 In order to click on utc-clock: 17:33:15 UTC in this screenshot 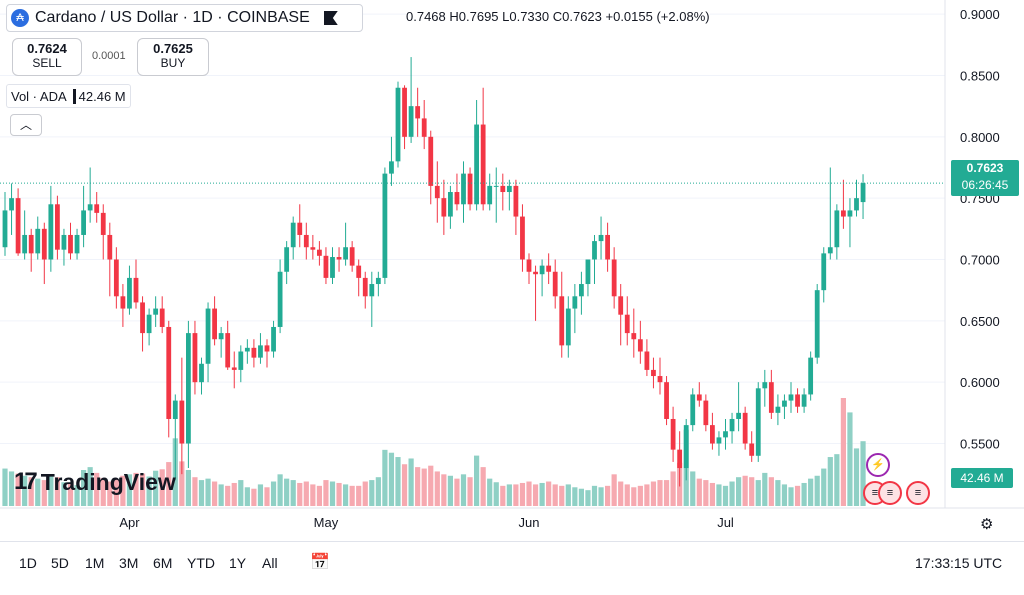, I will do `click(959, 563)`.